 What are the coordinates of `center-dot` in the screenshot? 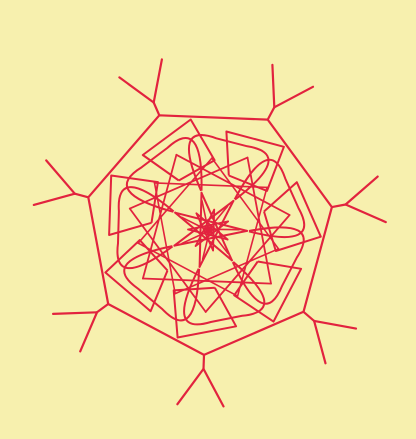 It's located at (209, 230).